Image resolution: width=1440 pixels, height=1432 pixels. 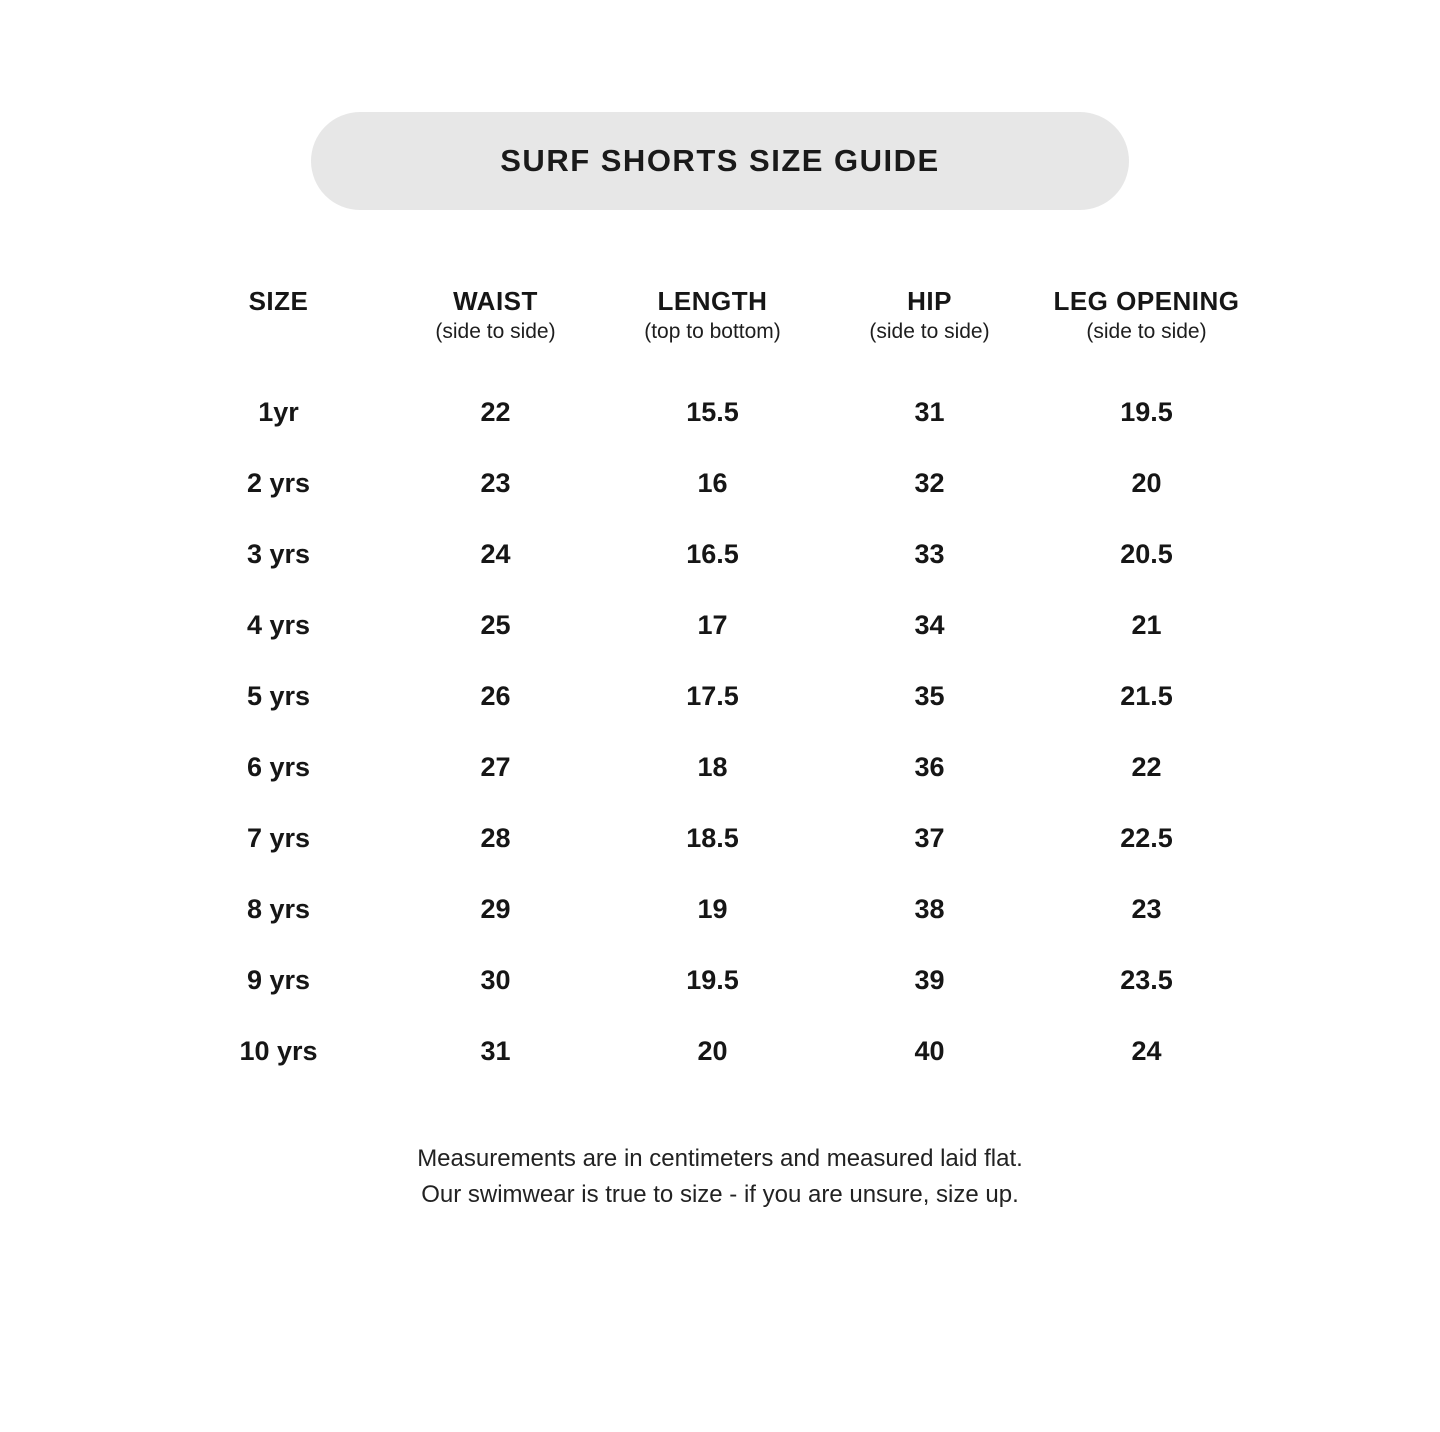 I want to click on leg-opening-cell: 22, so click(x=1146, y=767).